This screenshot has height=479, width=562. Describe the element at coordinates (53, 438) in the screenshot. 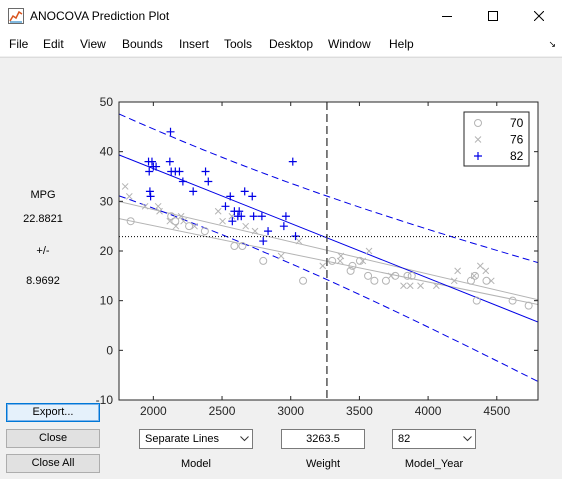

I see `close-button: Close` at that location.